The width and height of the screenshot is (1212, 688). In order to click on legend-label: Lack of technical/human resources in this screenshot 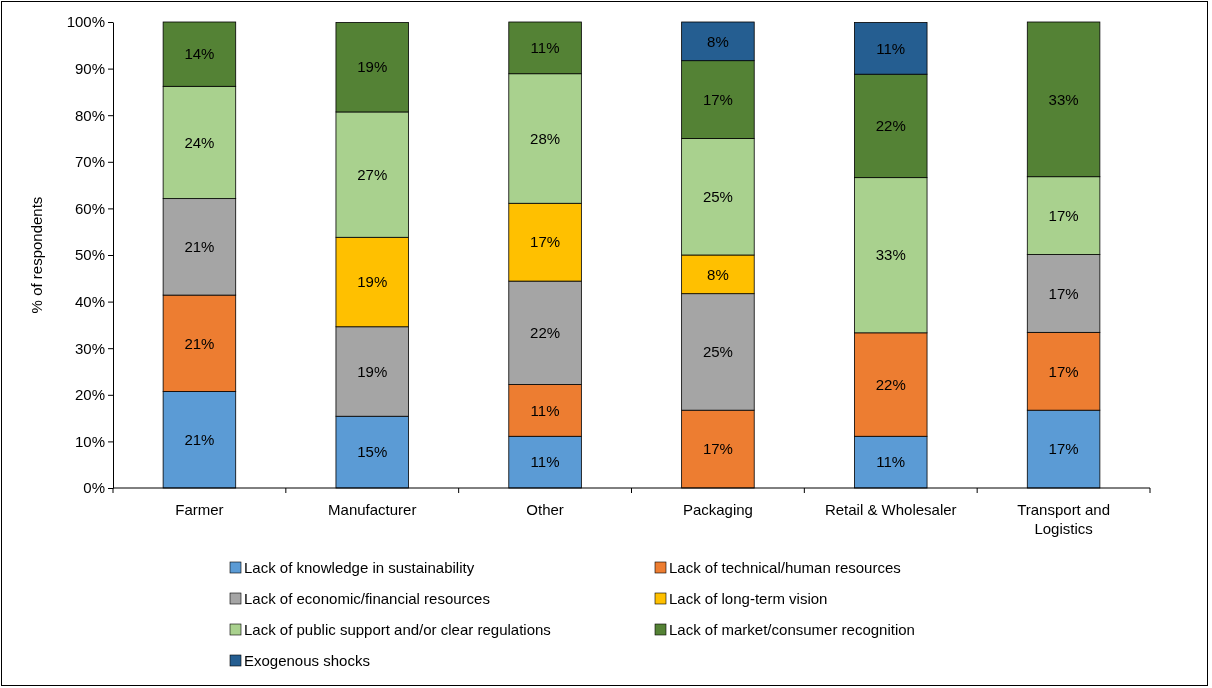, I will do `click(785, 568)`.